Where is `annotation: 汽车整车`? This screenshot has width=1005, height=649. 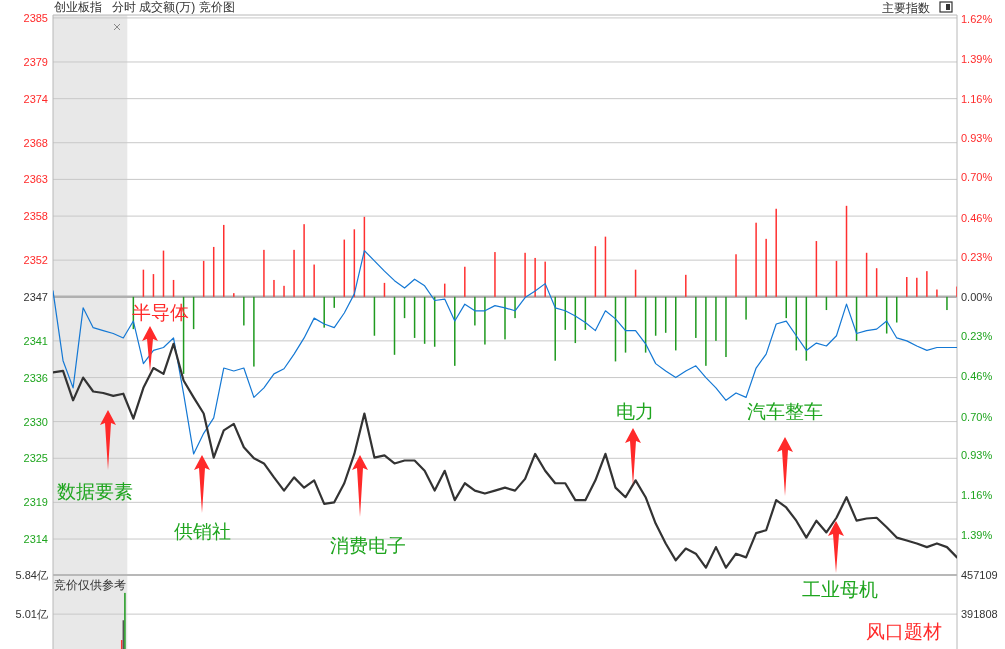 annotation: 汽车整车 is located at coordinates (785, 411).